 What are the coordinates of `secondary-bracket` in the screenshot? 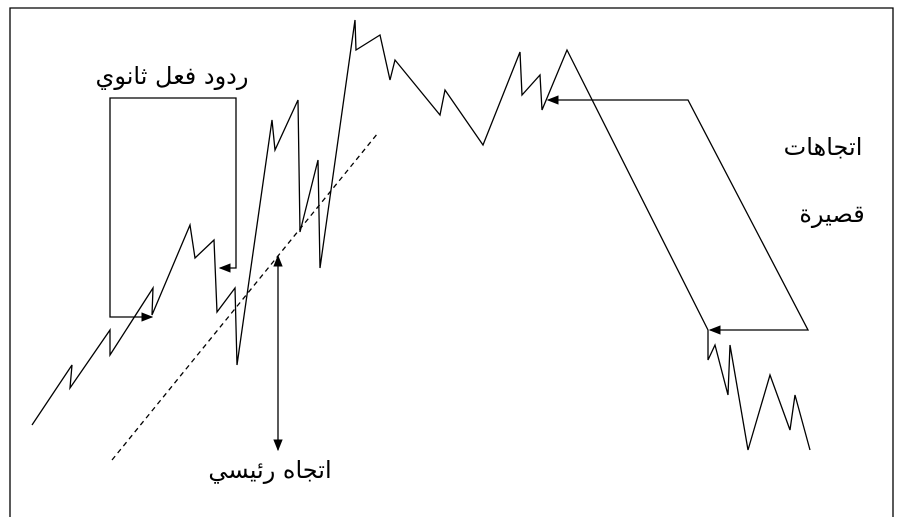 It's located at (173, 209).